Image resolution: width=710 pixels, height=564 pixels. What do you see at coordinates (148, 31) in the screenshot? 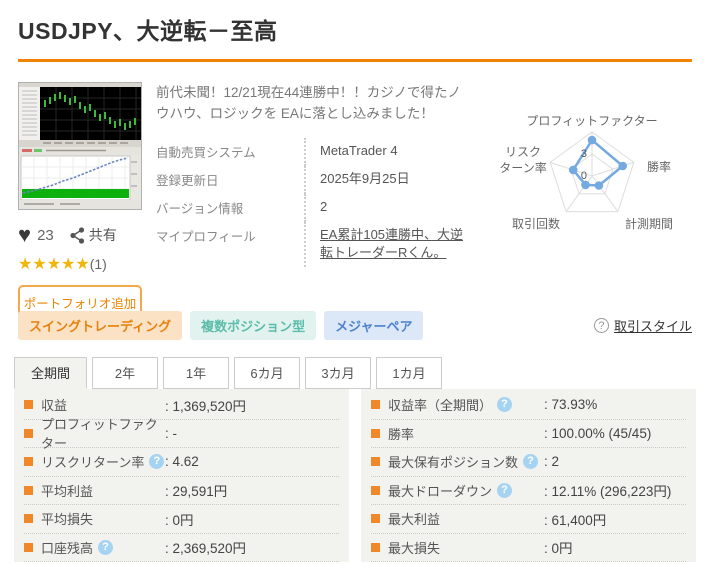
I see `page-title: USDJPY、大逆転－至高` at bounding box center [148, 31].